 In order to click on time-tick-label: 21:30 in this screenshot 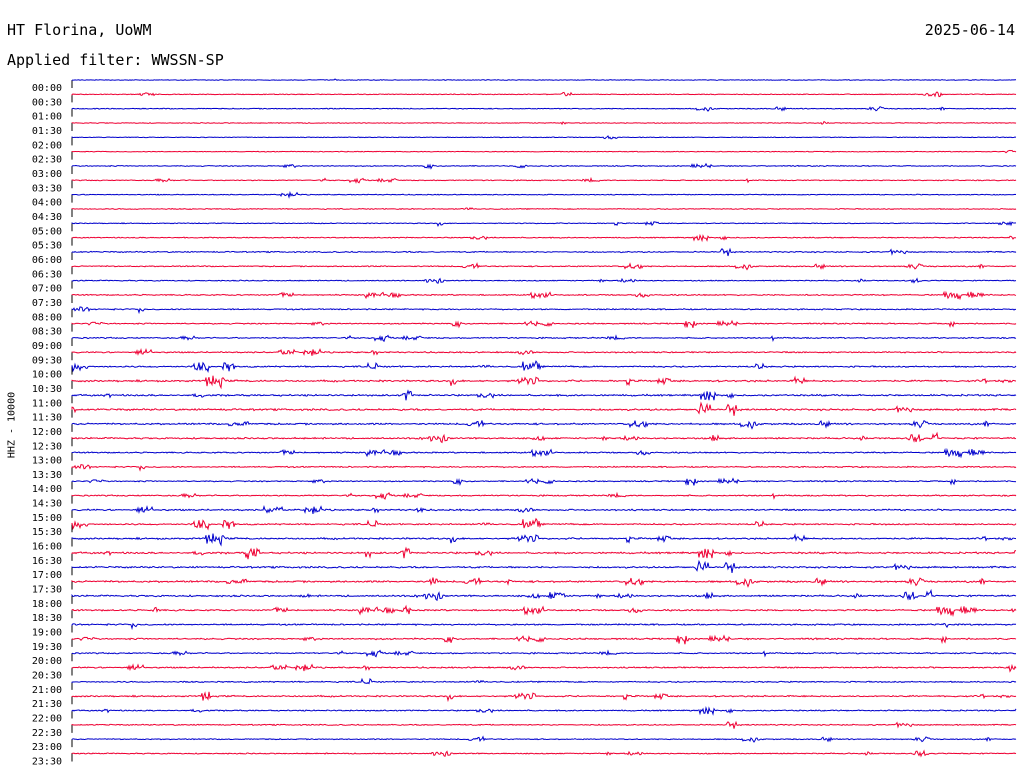, I will do `click(47, 704)`.